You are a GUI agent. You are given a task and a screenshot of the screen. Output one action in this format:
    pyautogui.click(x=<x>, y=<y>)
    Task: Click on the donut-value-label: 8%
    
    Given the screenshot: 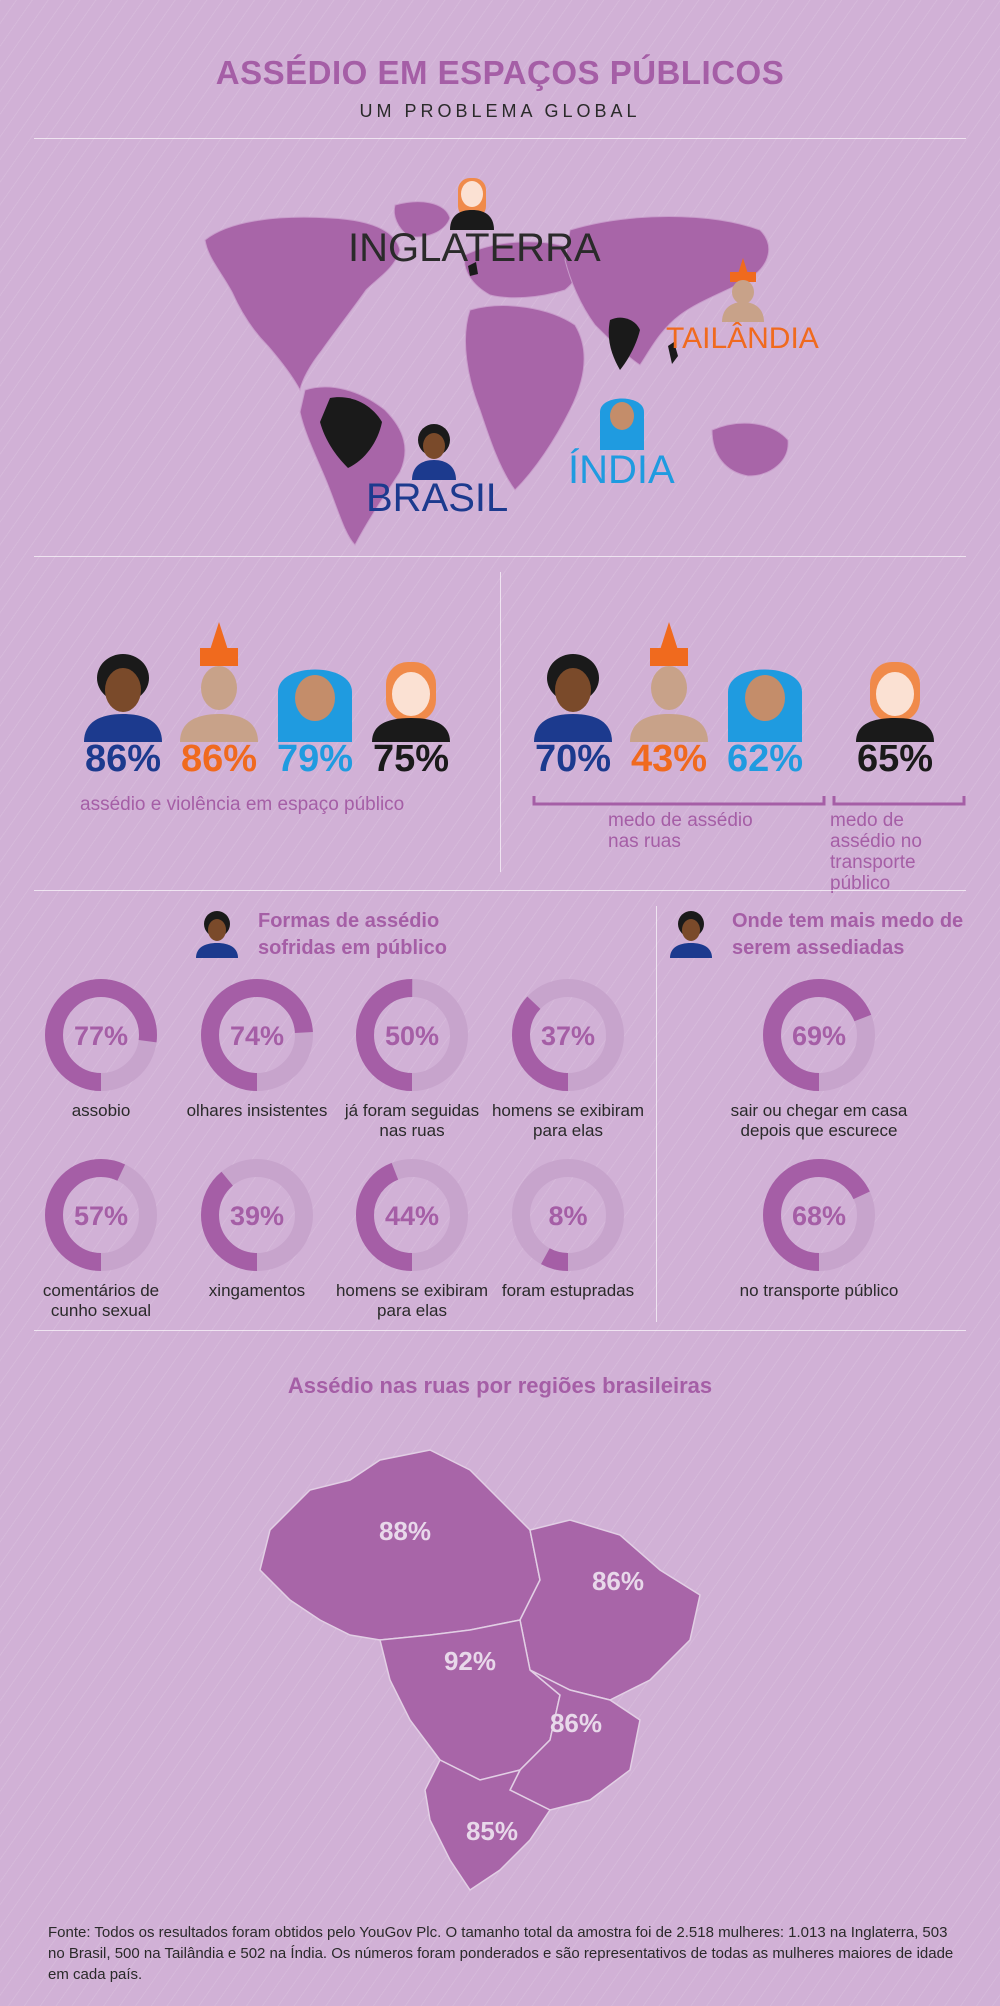 What is the action you would take?
    pyautogui.click(x=567, y=1216)
    